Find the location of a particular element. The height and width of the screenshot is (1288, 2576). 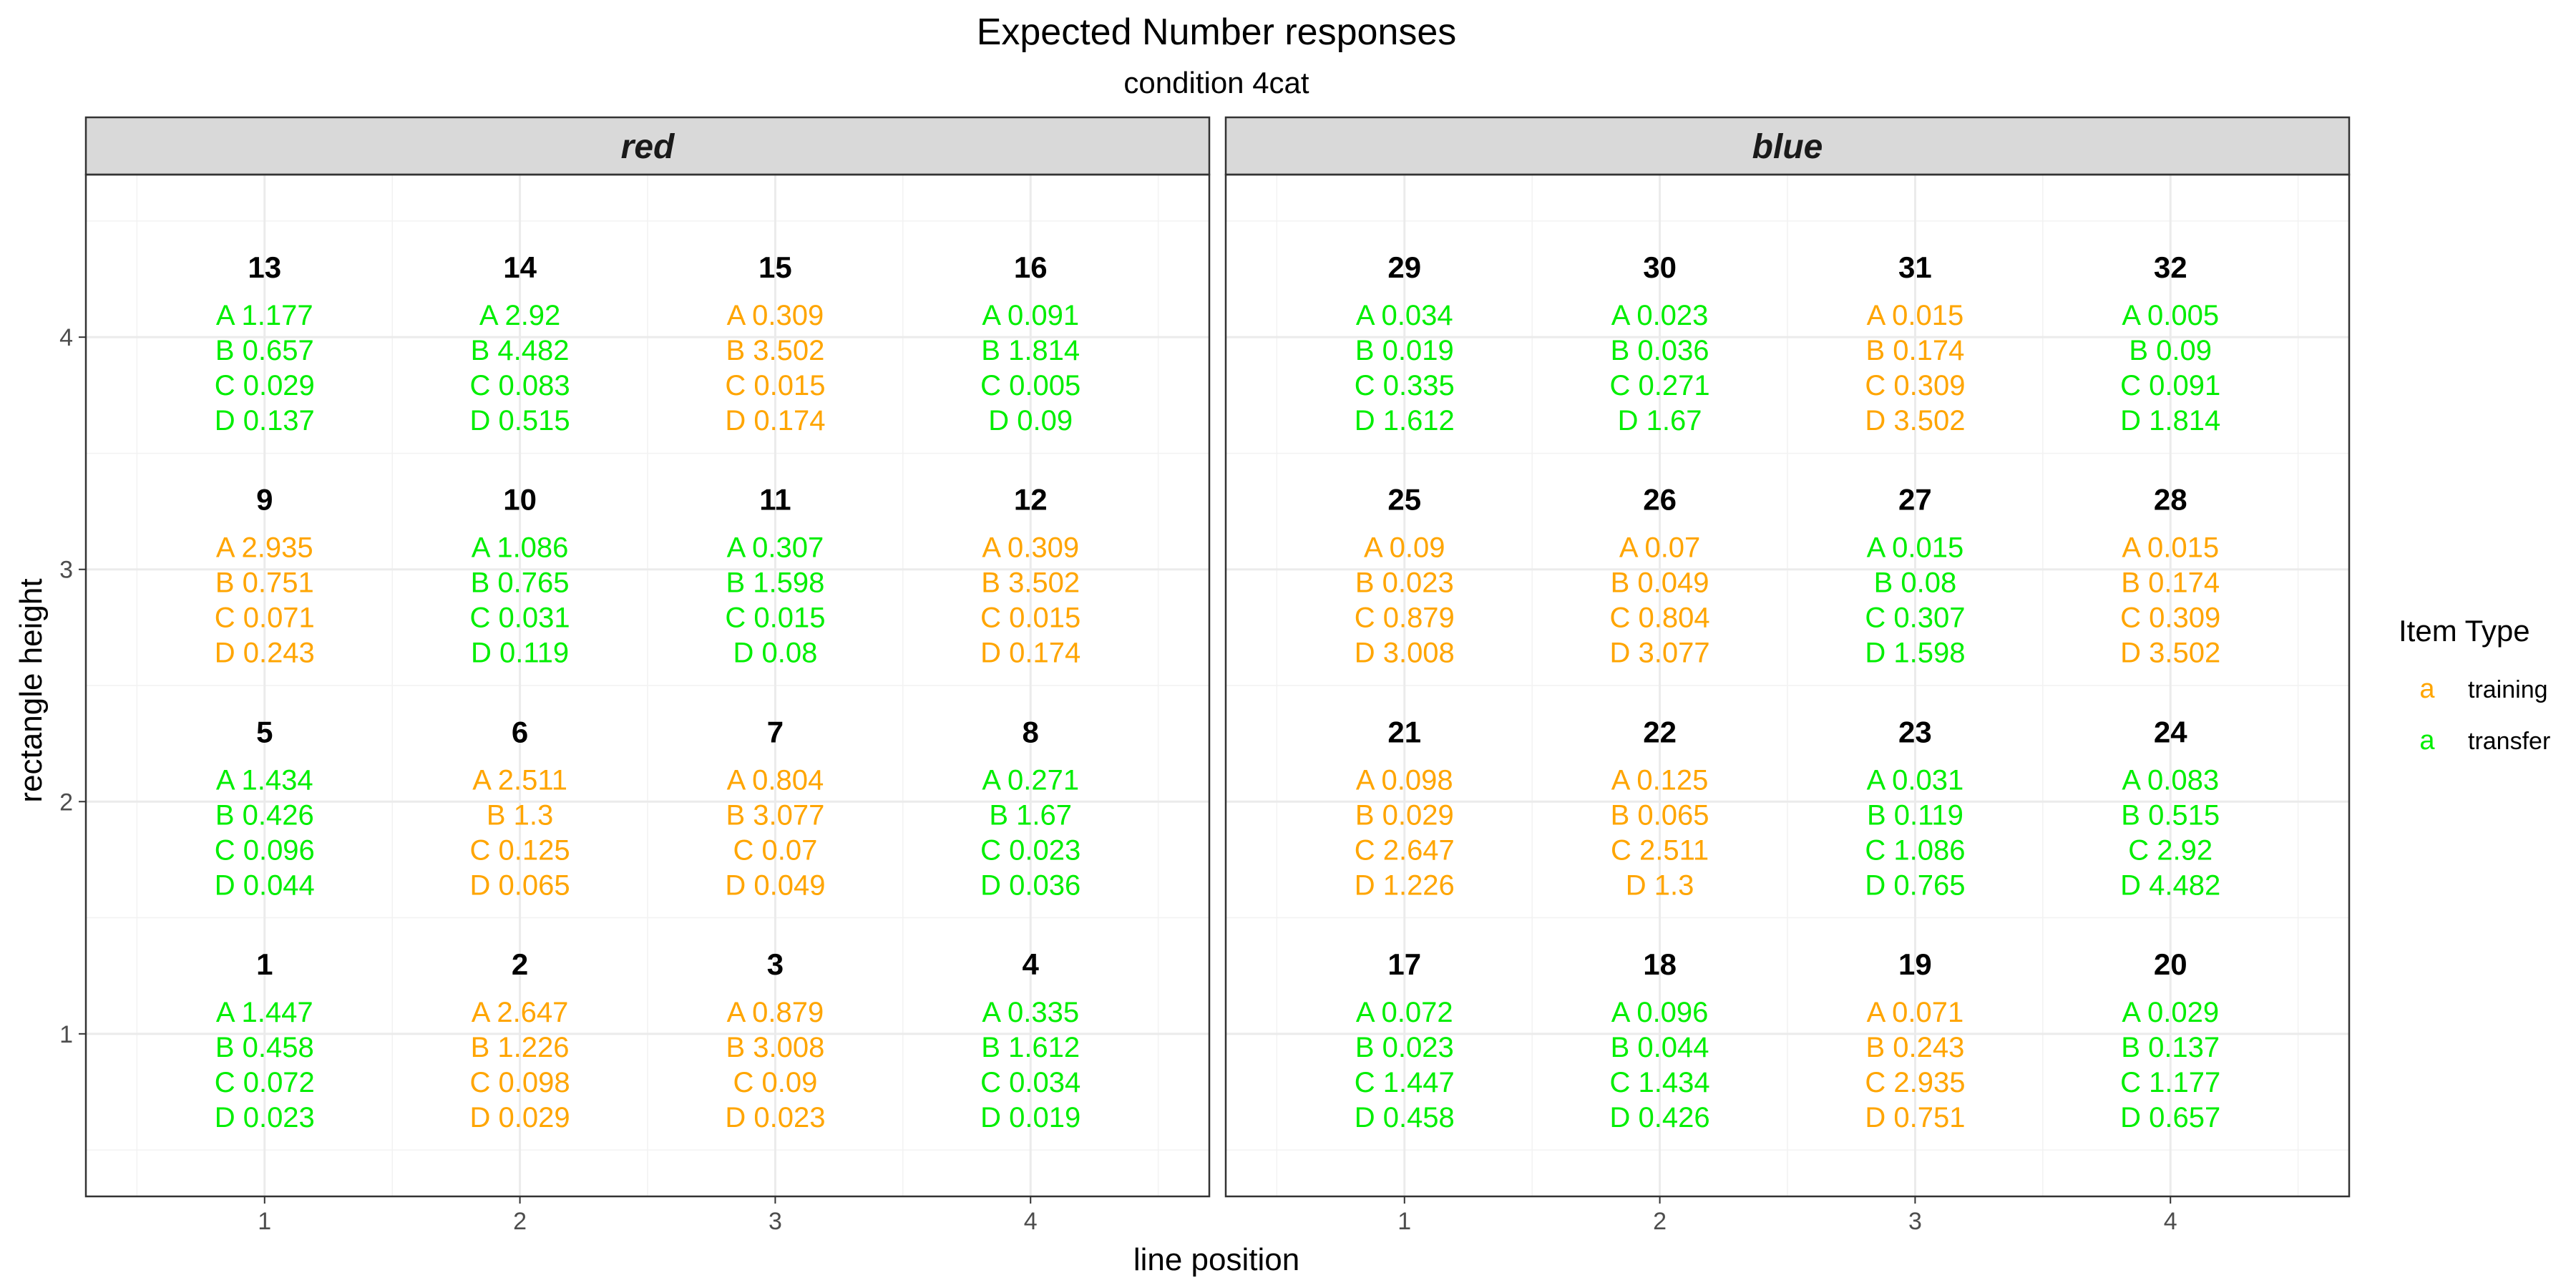

cell-31: 31 A 0.015 B 0.174 C 0.309 D 3.502 is located at coordinates (1915, 343).